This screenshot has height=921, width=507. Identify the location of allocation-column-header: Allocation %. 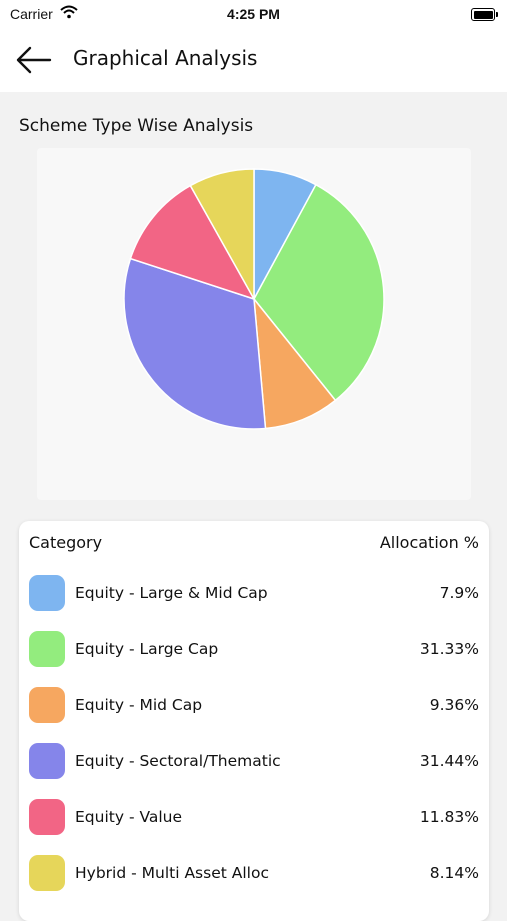
(429, 542).